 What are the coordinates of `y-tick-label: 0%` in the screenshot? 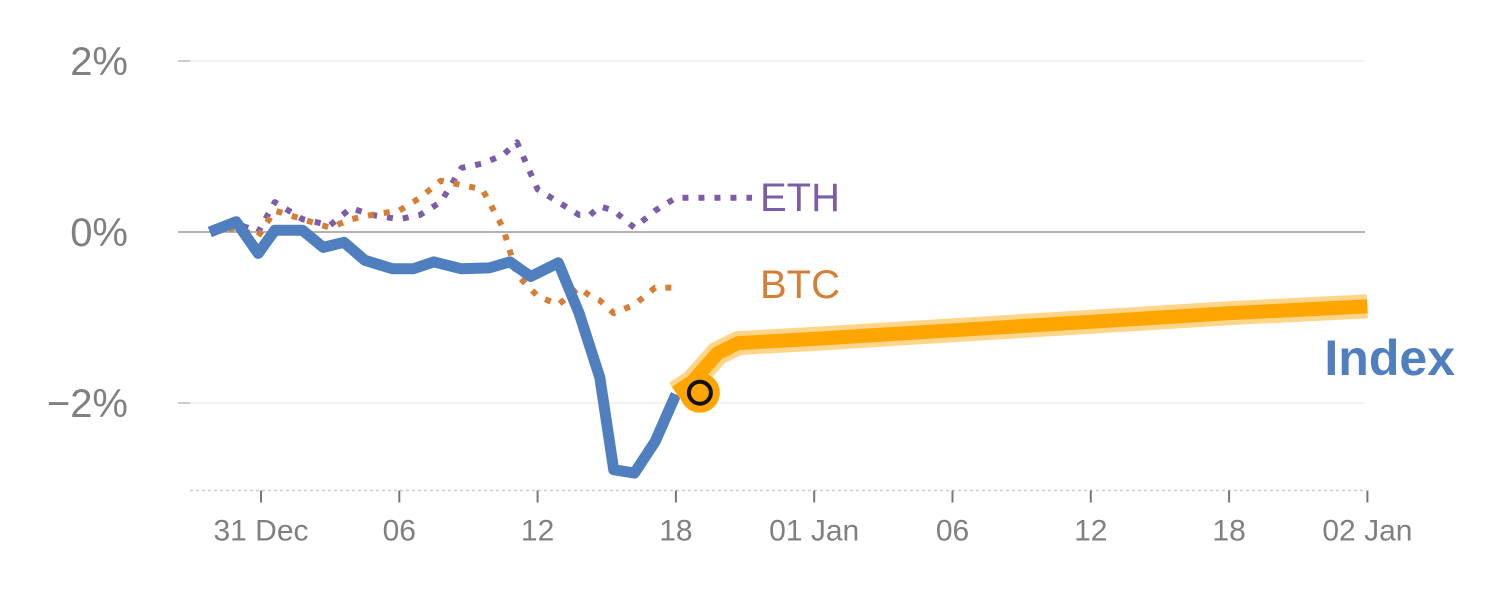 It's located at (99, 233).